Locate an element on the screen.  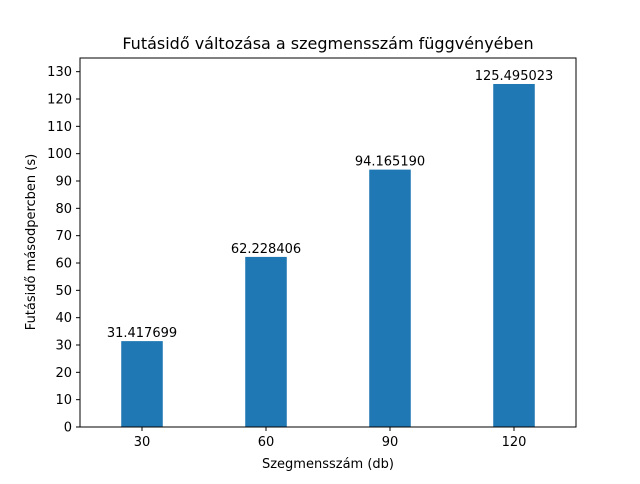
y-tick-label: 10 is located at coordinates (63, 400).